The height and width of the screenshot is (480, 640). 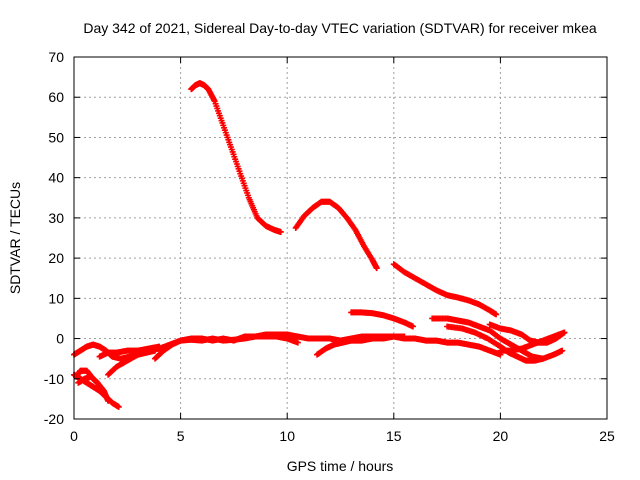 I want to click on x-tick-label: 25, so click(x=607, y=436).